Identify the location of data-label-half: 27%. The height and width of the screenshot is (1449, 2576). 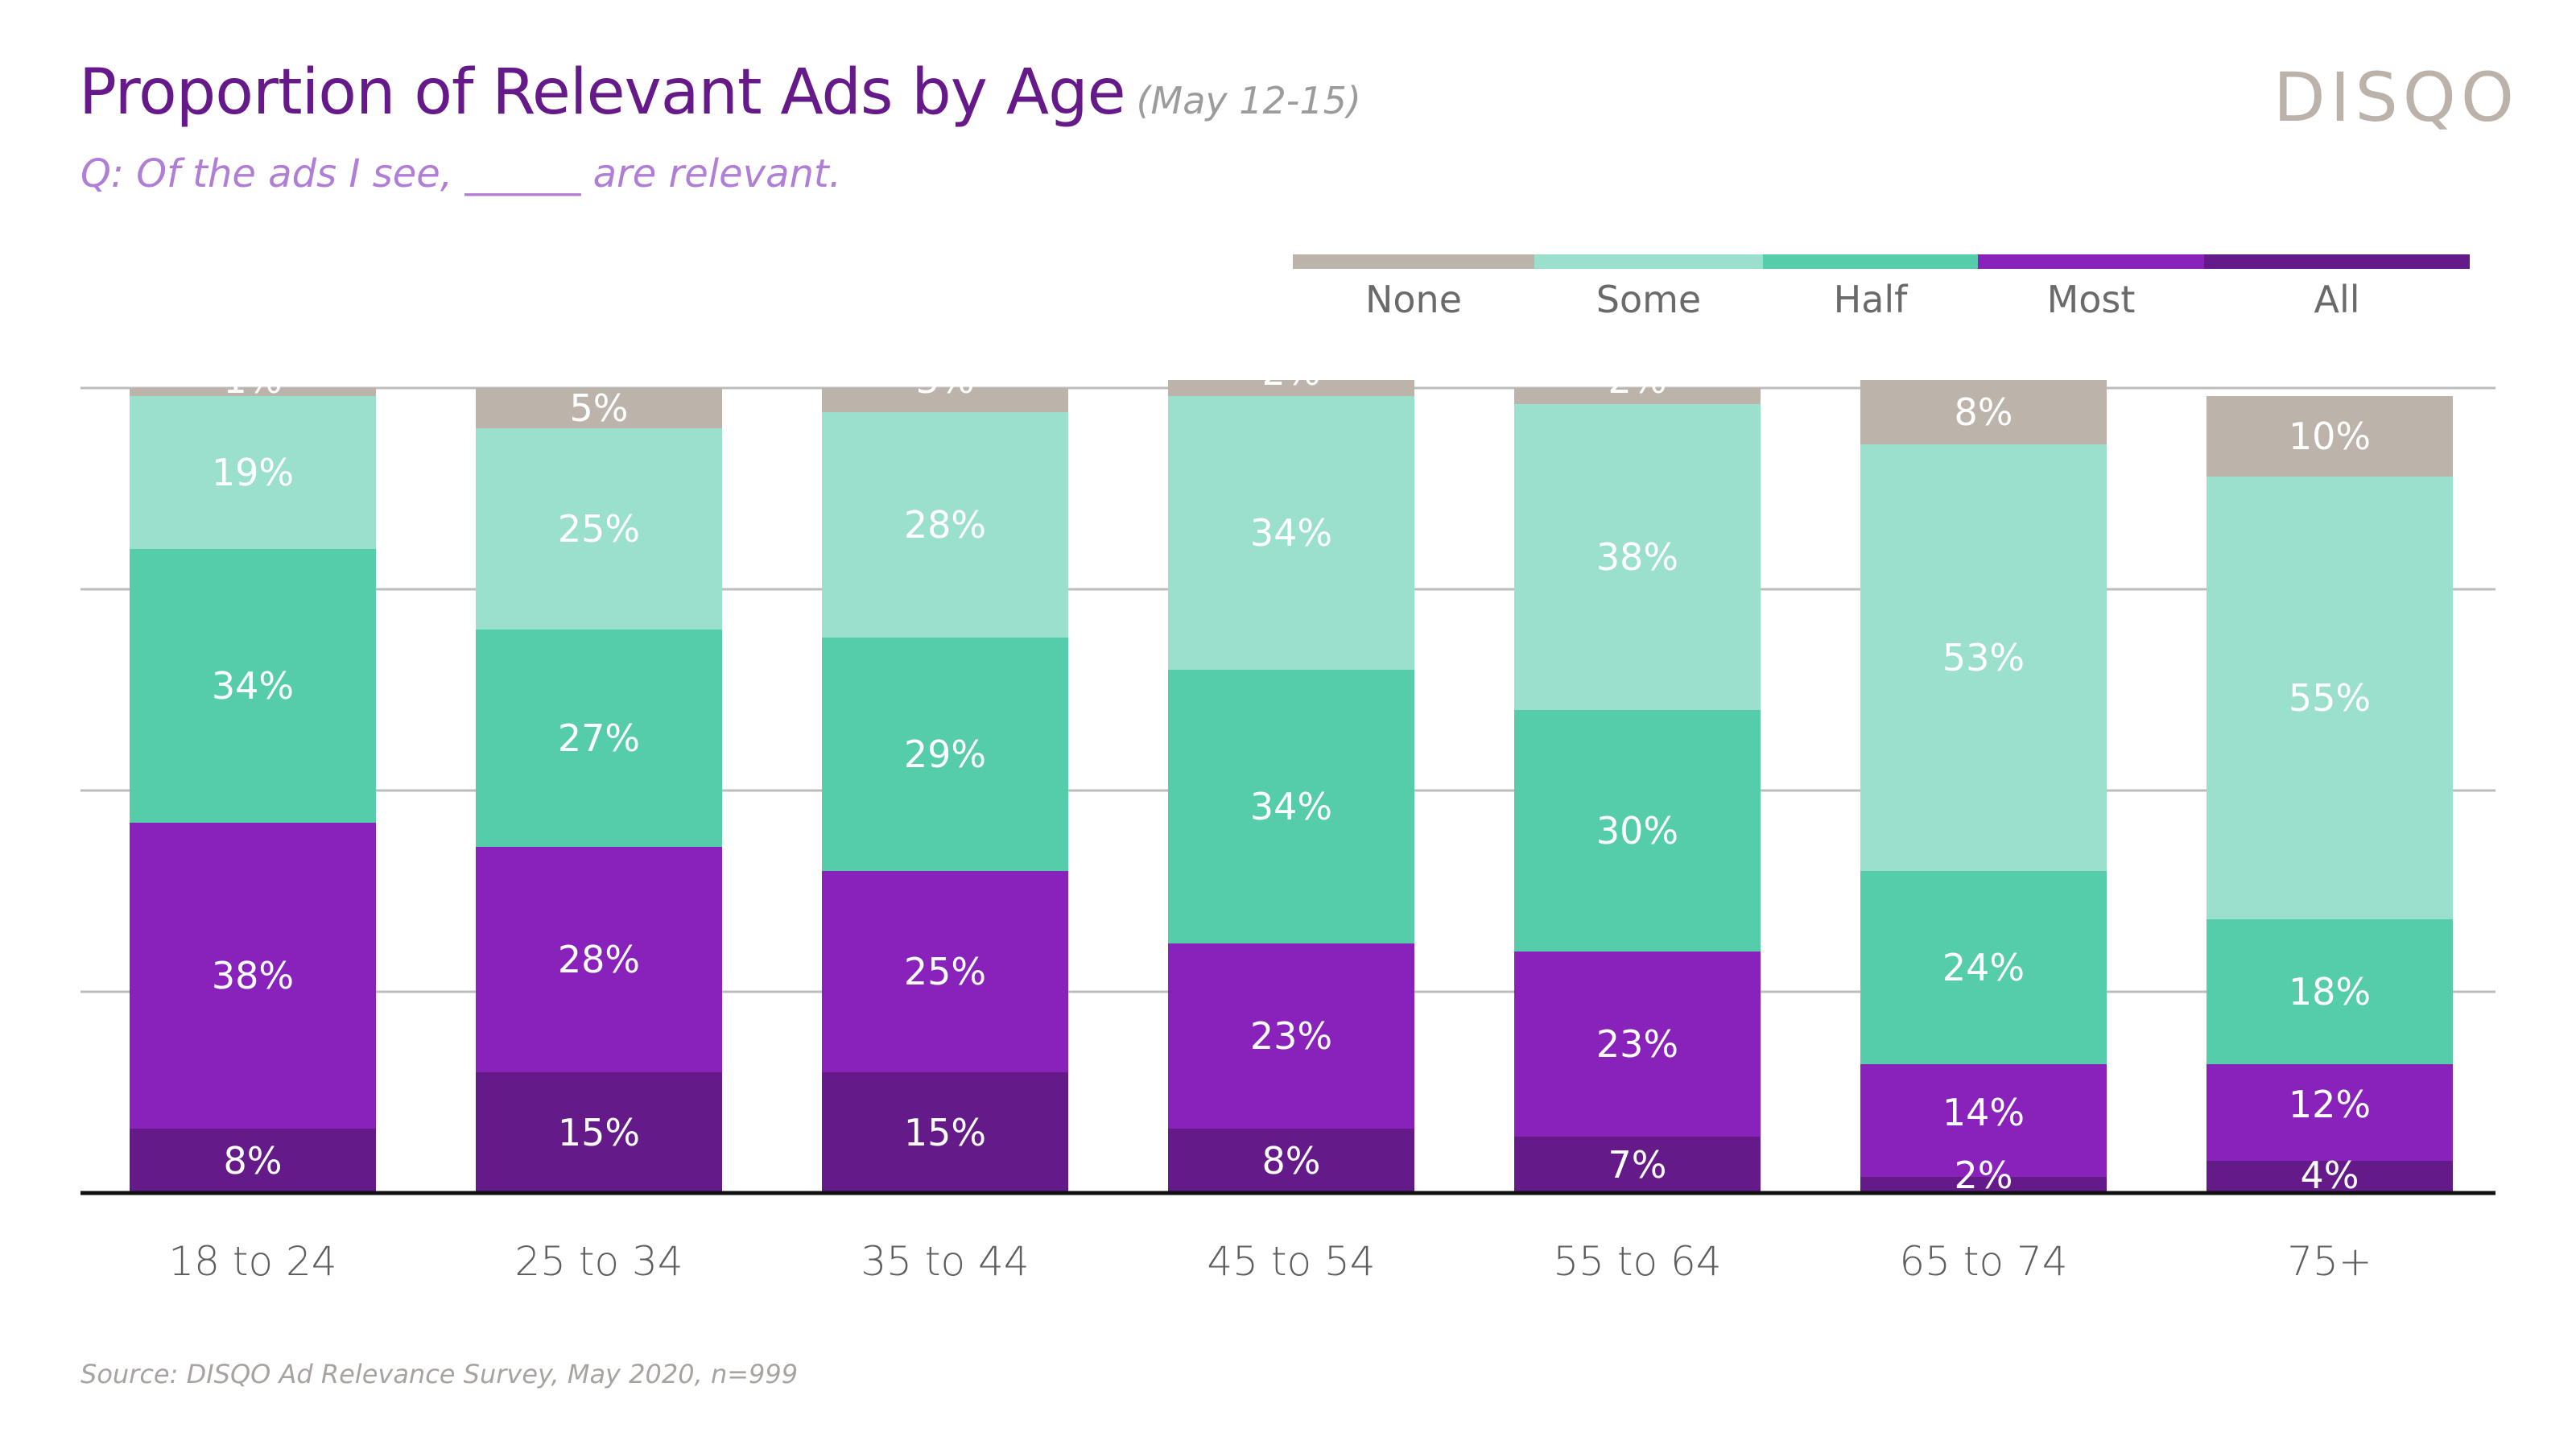
(599, 738).